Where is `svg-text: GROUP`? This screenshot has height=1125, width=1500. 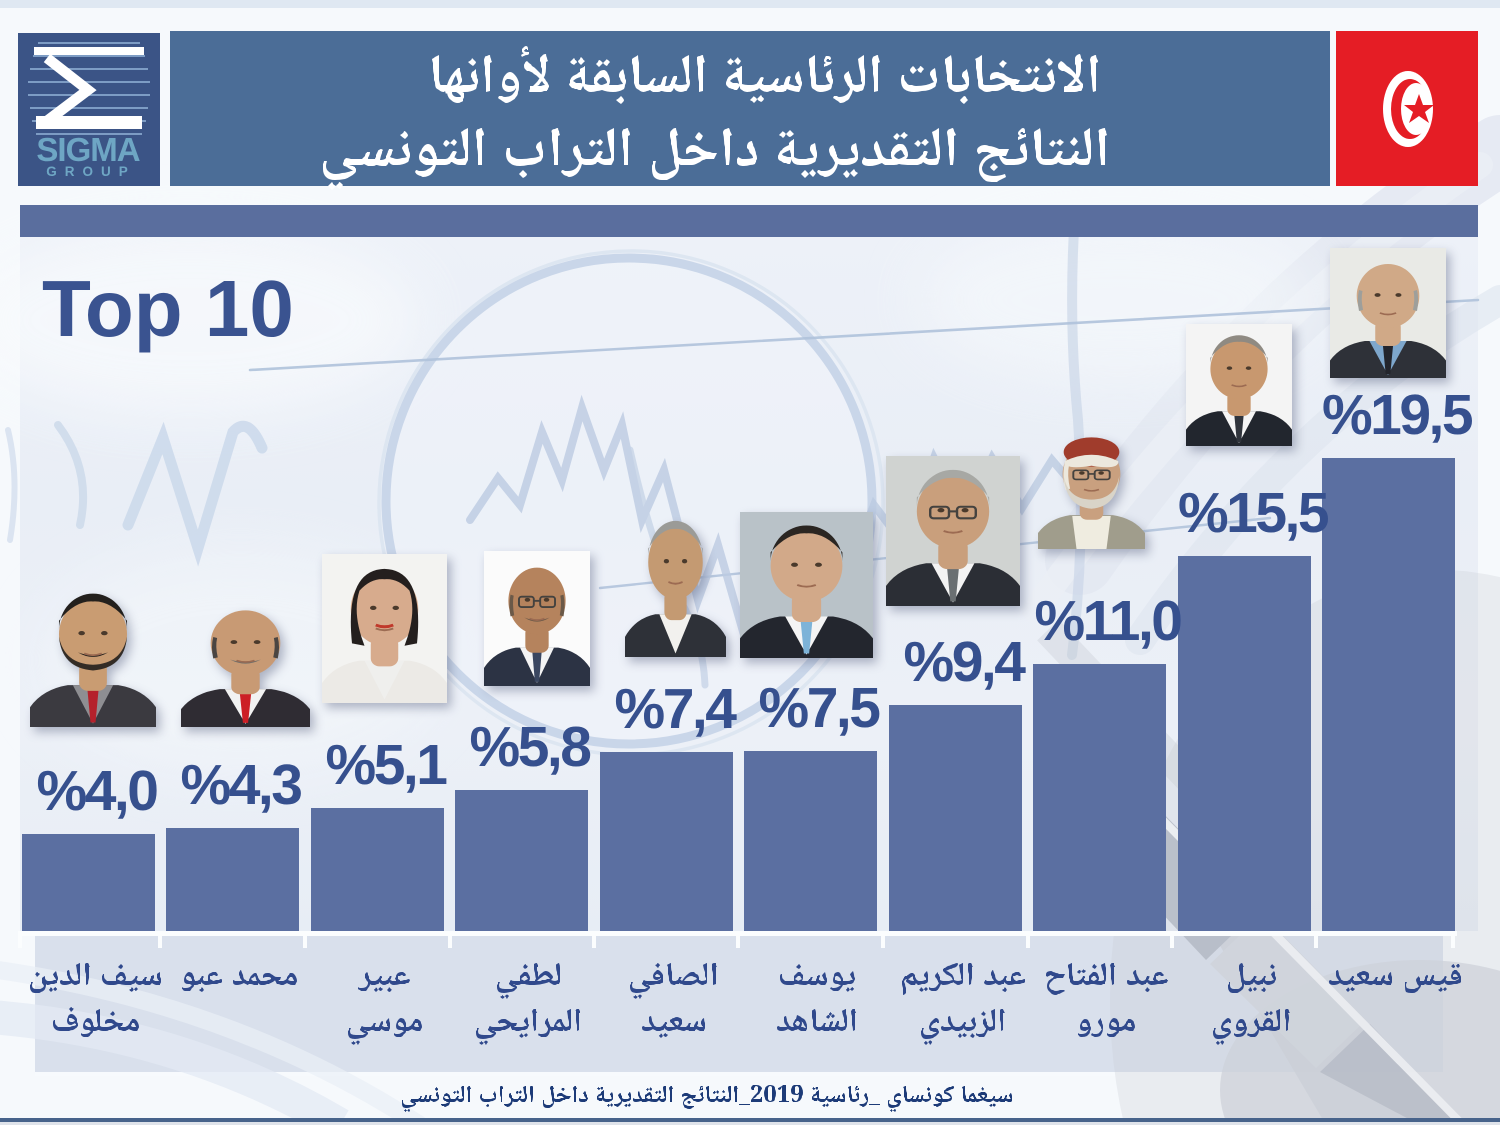
svg-text: GROUP is located at coordinates (91, 171).